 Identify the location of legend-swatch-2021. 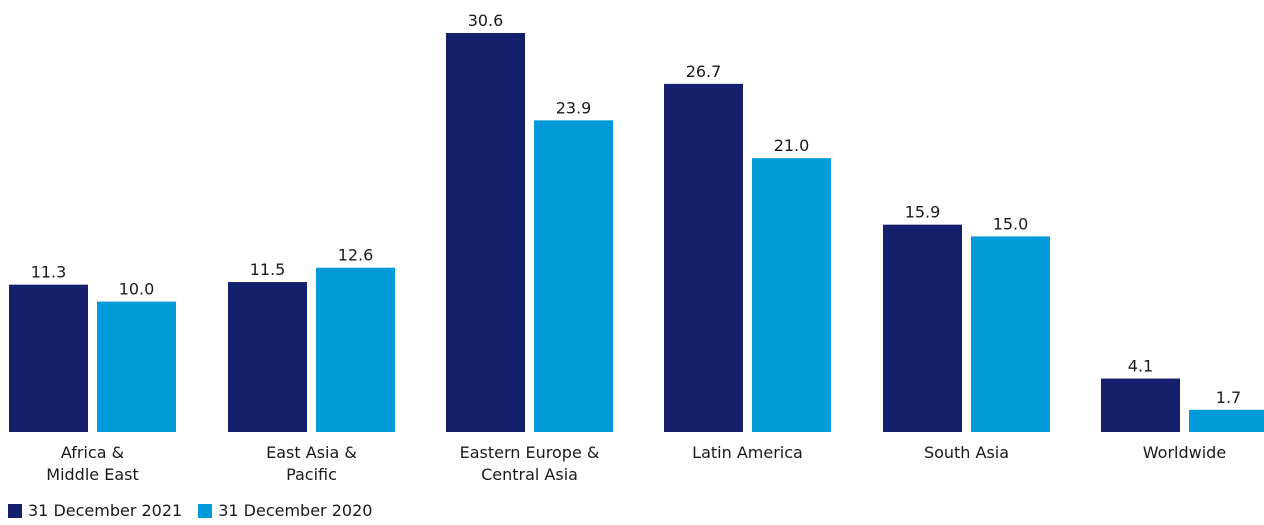
(15, 510).